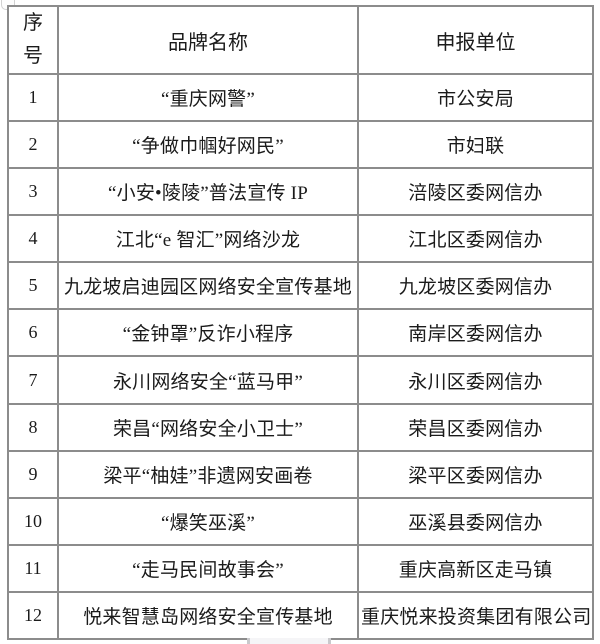 This screenshot has width=600, height=644. I want to click on declaring-unit-cell: 梁平区委网信办, so click(475, 474).